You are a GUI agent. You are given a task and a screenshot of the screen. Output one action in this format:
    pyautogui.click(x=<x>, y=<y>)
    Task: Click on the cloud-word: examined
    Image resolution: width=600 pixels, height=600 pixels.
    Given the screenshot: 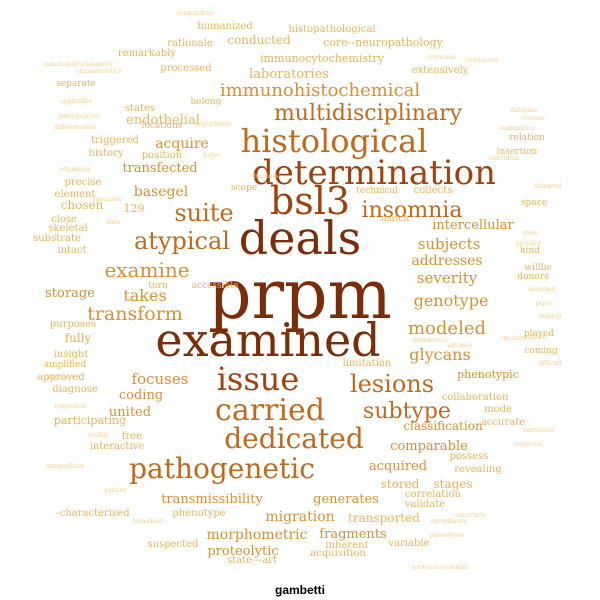 What is the action you would take?
    pyautogui.click(x=267, y=340)
    